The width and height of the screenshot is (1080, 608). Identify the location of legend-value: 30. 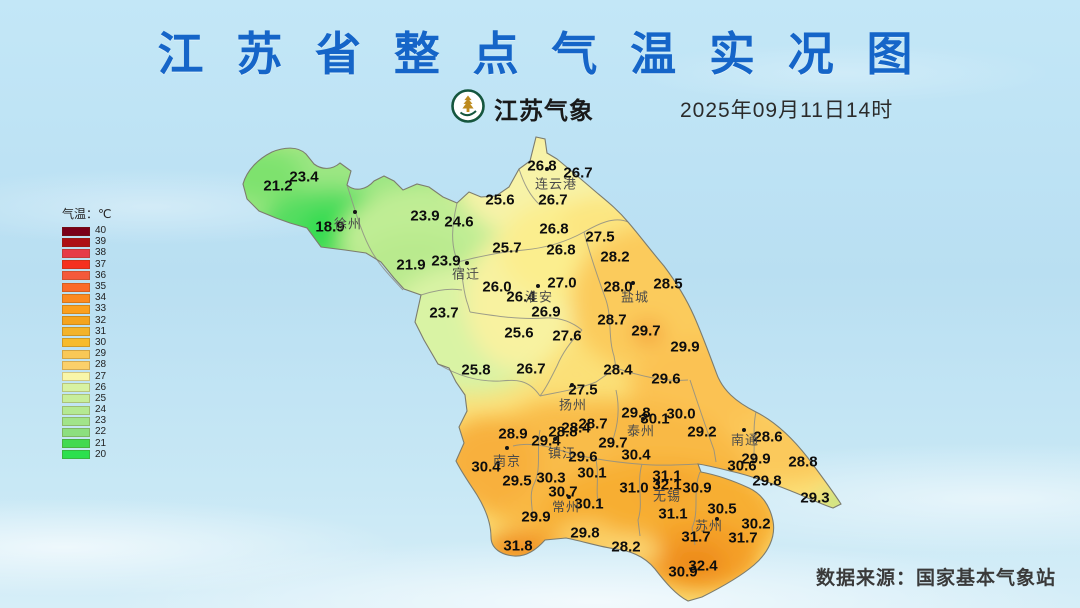
(101, 342).